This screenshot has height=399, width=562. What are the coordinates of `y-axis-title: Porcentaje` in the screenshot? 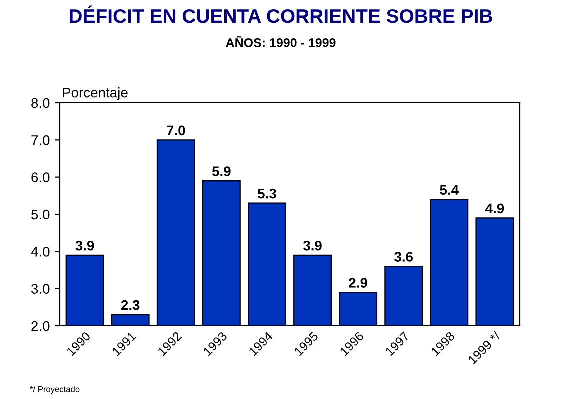 It's located at (95, 94).